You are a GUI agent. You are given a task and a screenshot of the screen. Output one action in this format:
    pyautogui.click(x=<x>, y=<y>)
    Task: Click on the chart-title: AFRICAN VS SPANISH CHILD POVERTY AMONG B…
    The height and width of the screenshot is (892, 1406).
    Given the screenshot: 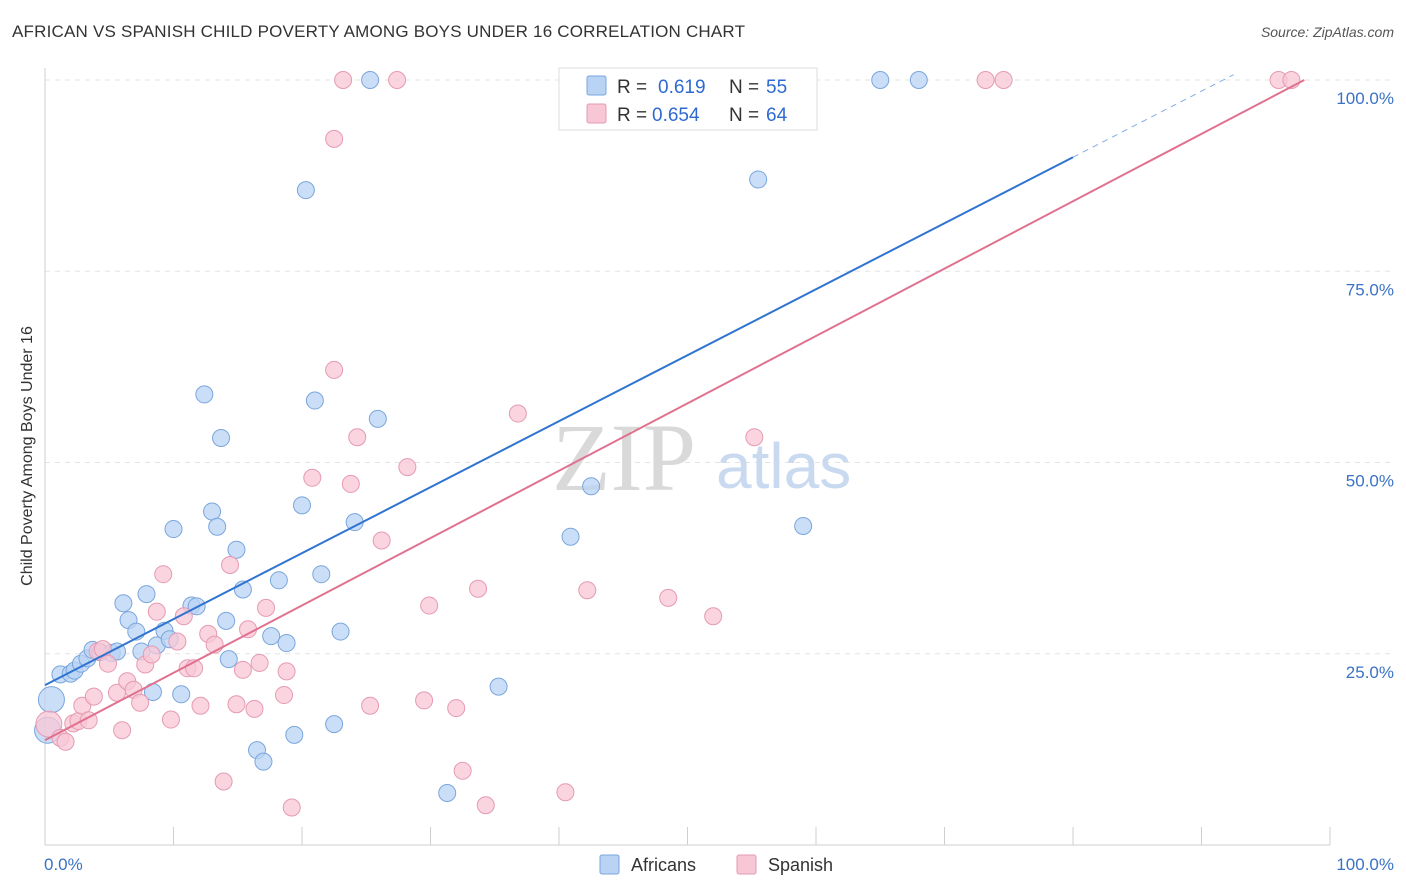 What is the action you would take?
    pyautogui.click(x=379, y=31)
    